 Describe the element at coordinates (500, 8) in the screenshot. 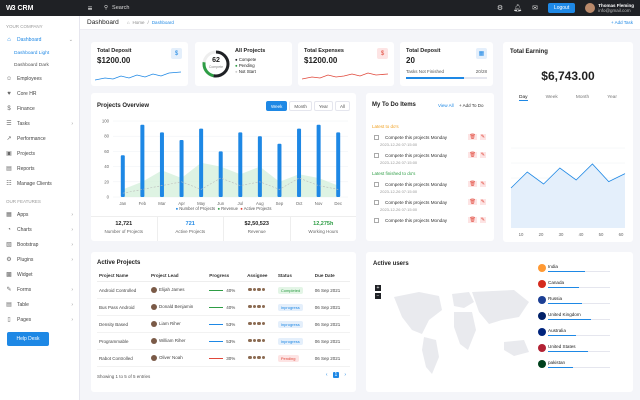

I see `settings-icon: ⚙` at that location.